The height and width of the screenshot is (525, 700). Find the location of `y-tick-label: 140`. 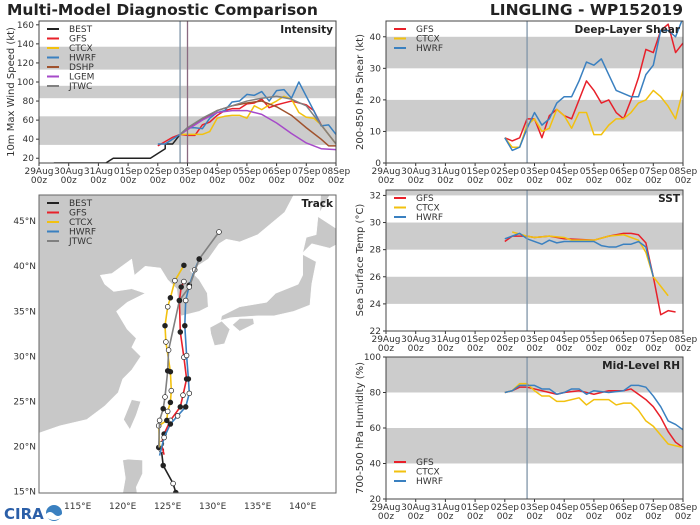

y-tick-label: 140 is located at coordinates (25, 45).